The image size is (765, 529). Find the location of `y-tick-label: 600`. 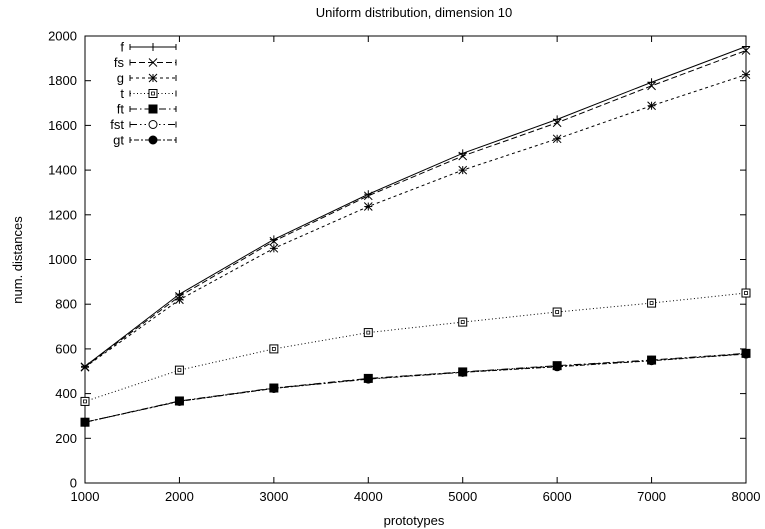

y-tick-label: 600 is located at coordinates (66, 348).